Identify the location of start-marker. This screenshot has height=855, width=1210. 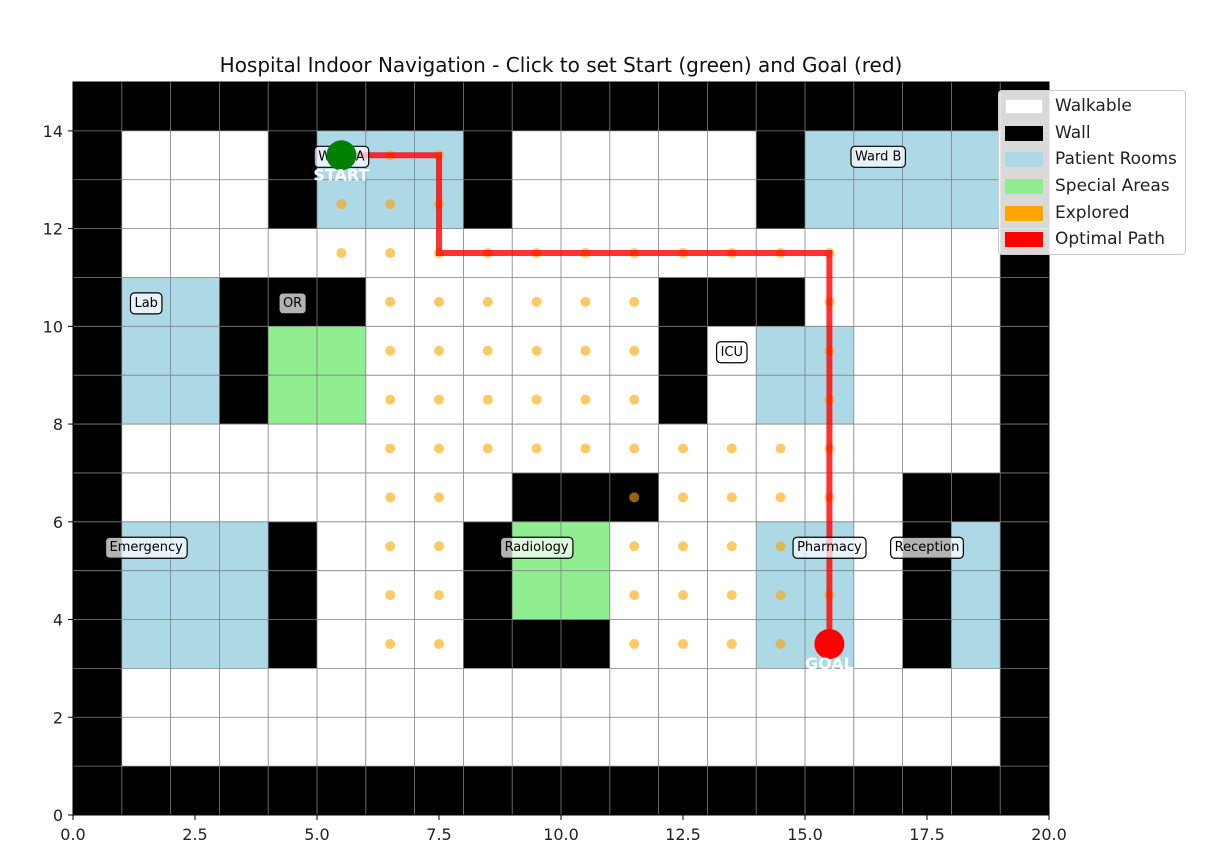
(341, 155).